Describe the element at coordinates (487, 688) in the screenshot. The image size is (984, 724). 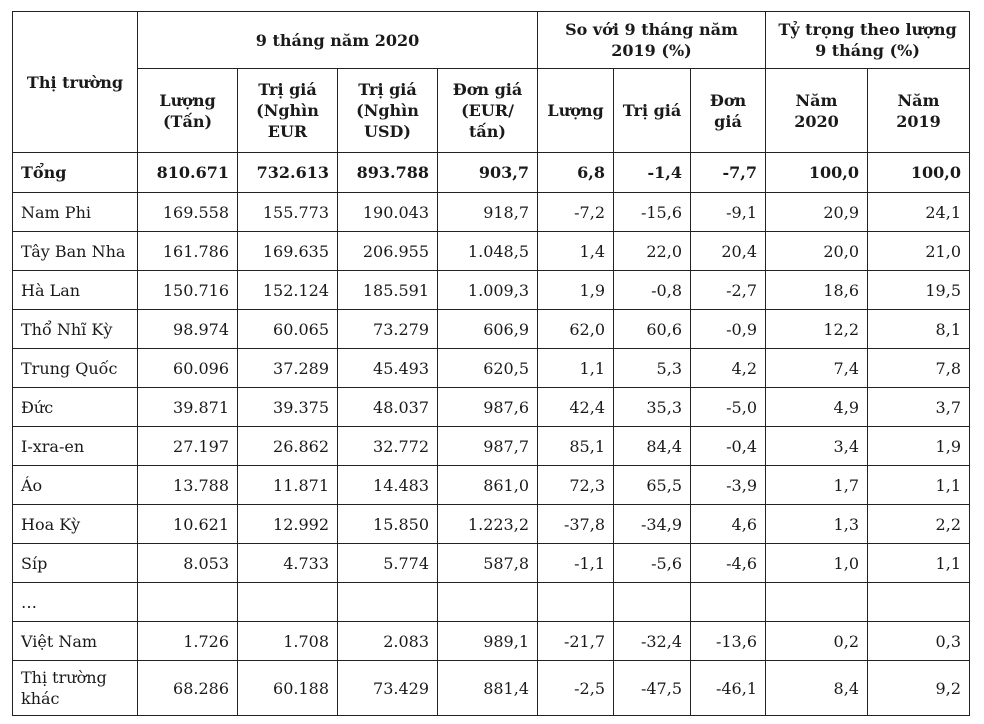
I see `cell-unit-price: 881,4` at that location.